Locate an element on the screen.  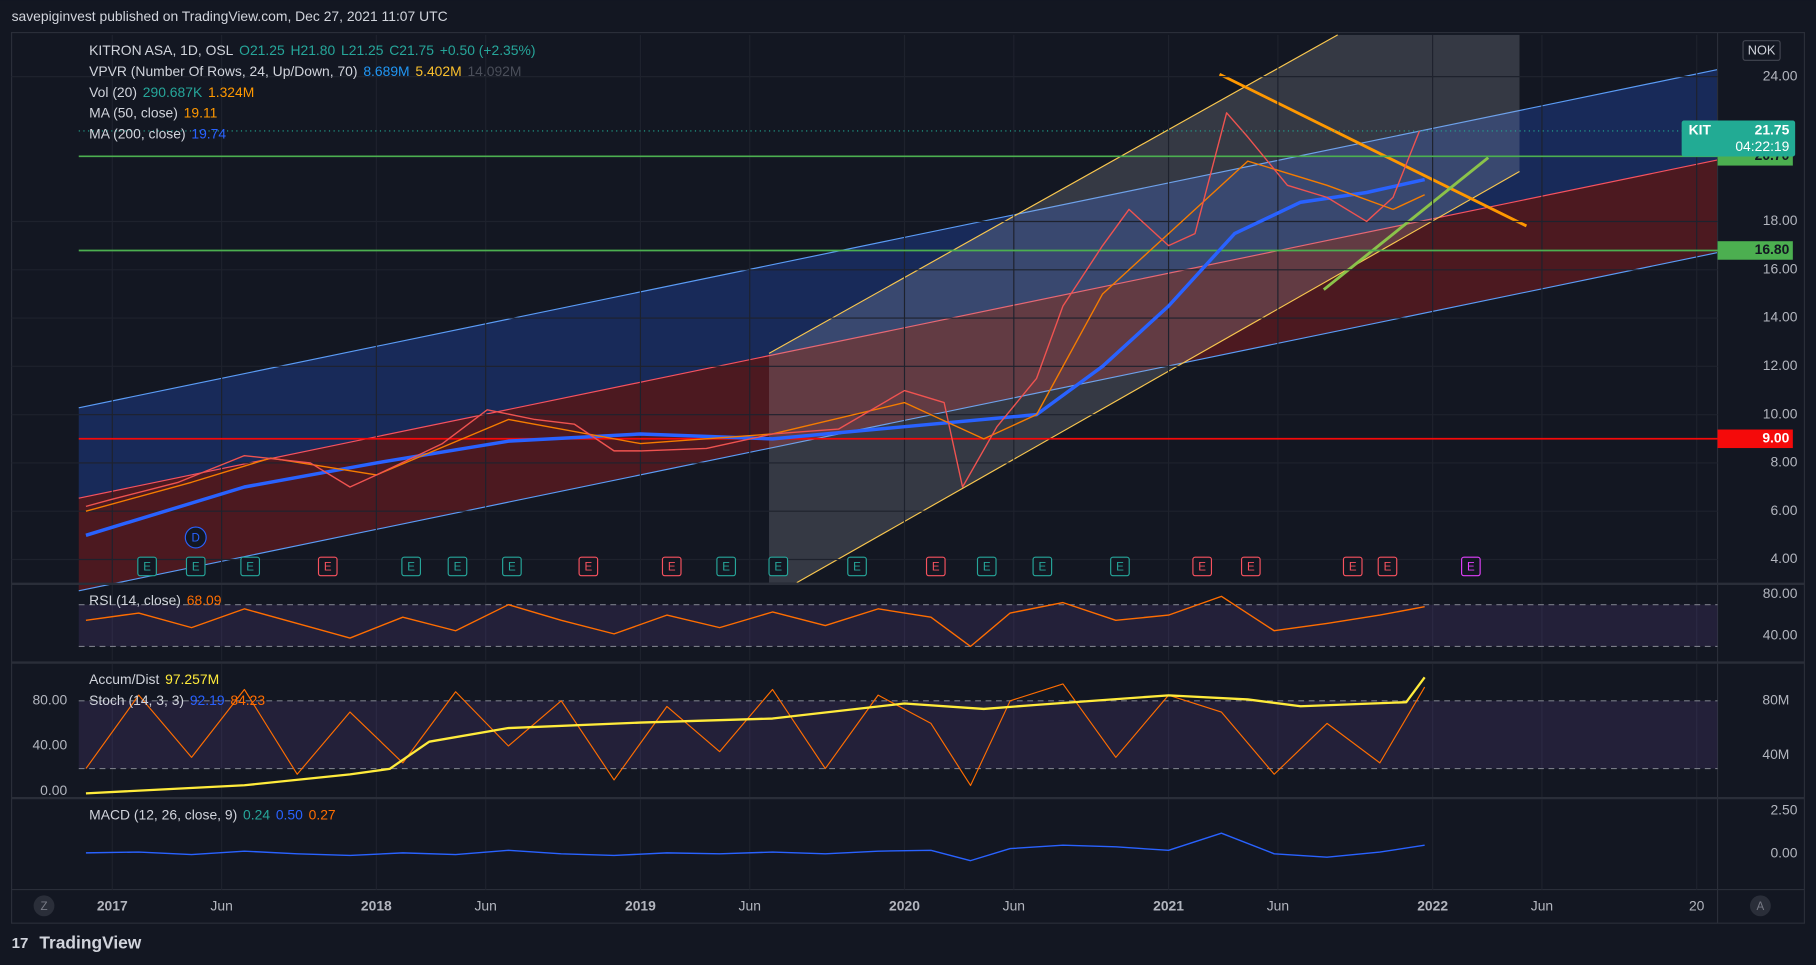
legend-item: H21.80 is located at coordinates (312, 50).